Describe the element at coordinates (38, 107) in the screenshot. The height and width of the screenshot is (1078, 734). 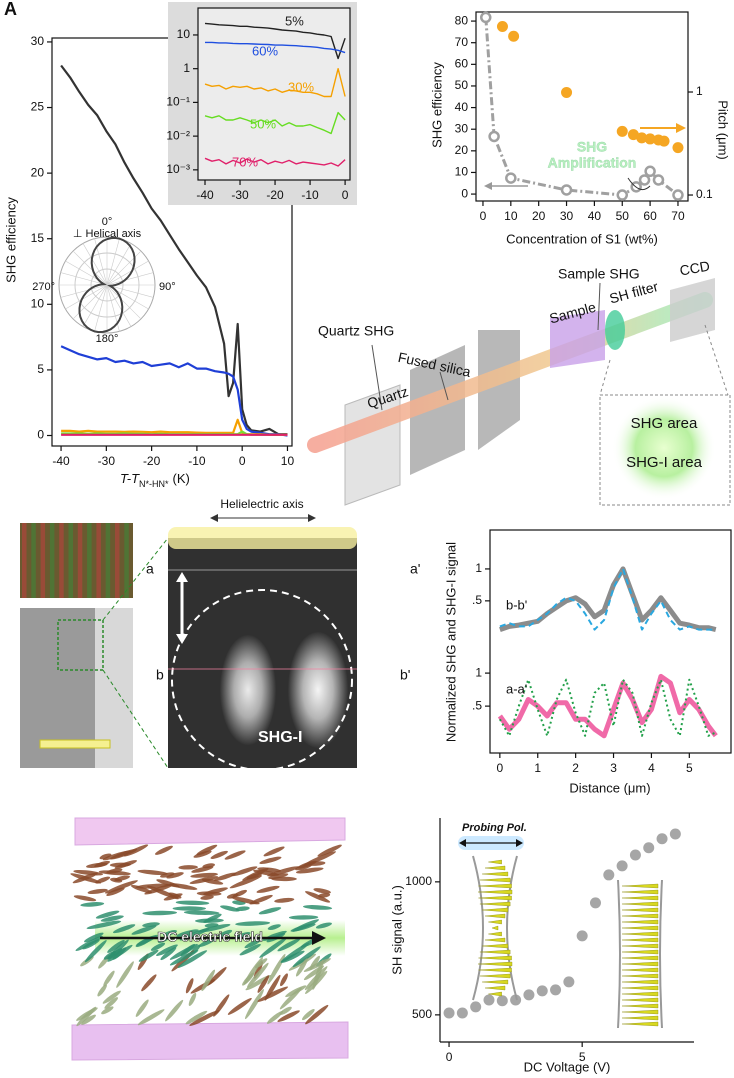
I see `y-tick-label: 25` at that location.